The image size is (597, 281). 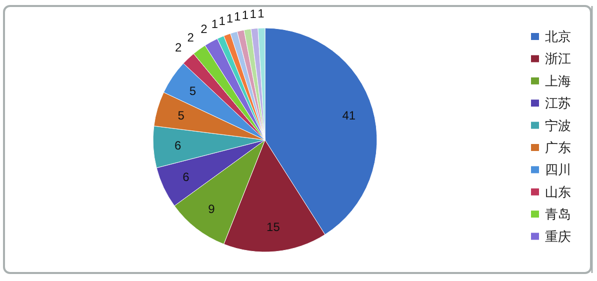 What do you see at coordinates (558, 36) in the screenshot?
I see `legend-label: 北京` at bounding box center [558, 36].